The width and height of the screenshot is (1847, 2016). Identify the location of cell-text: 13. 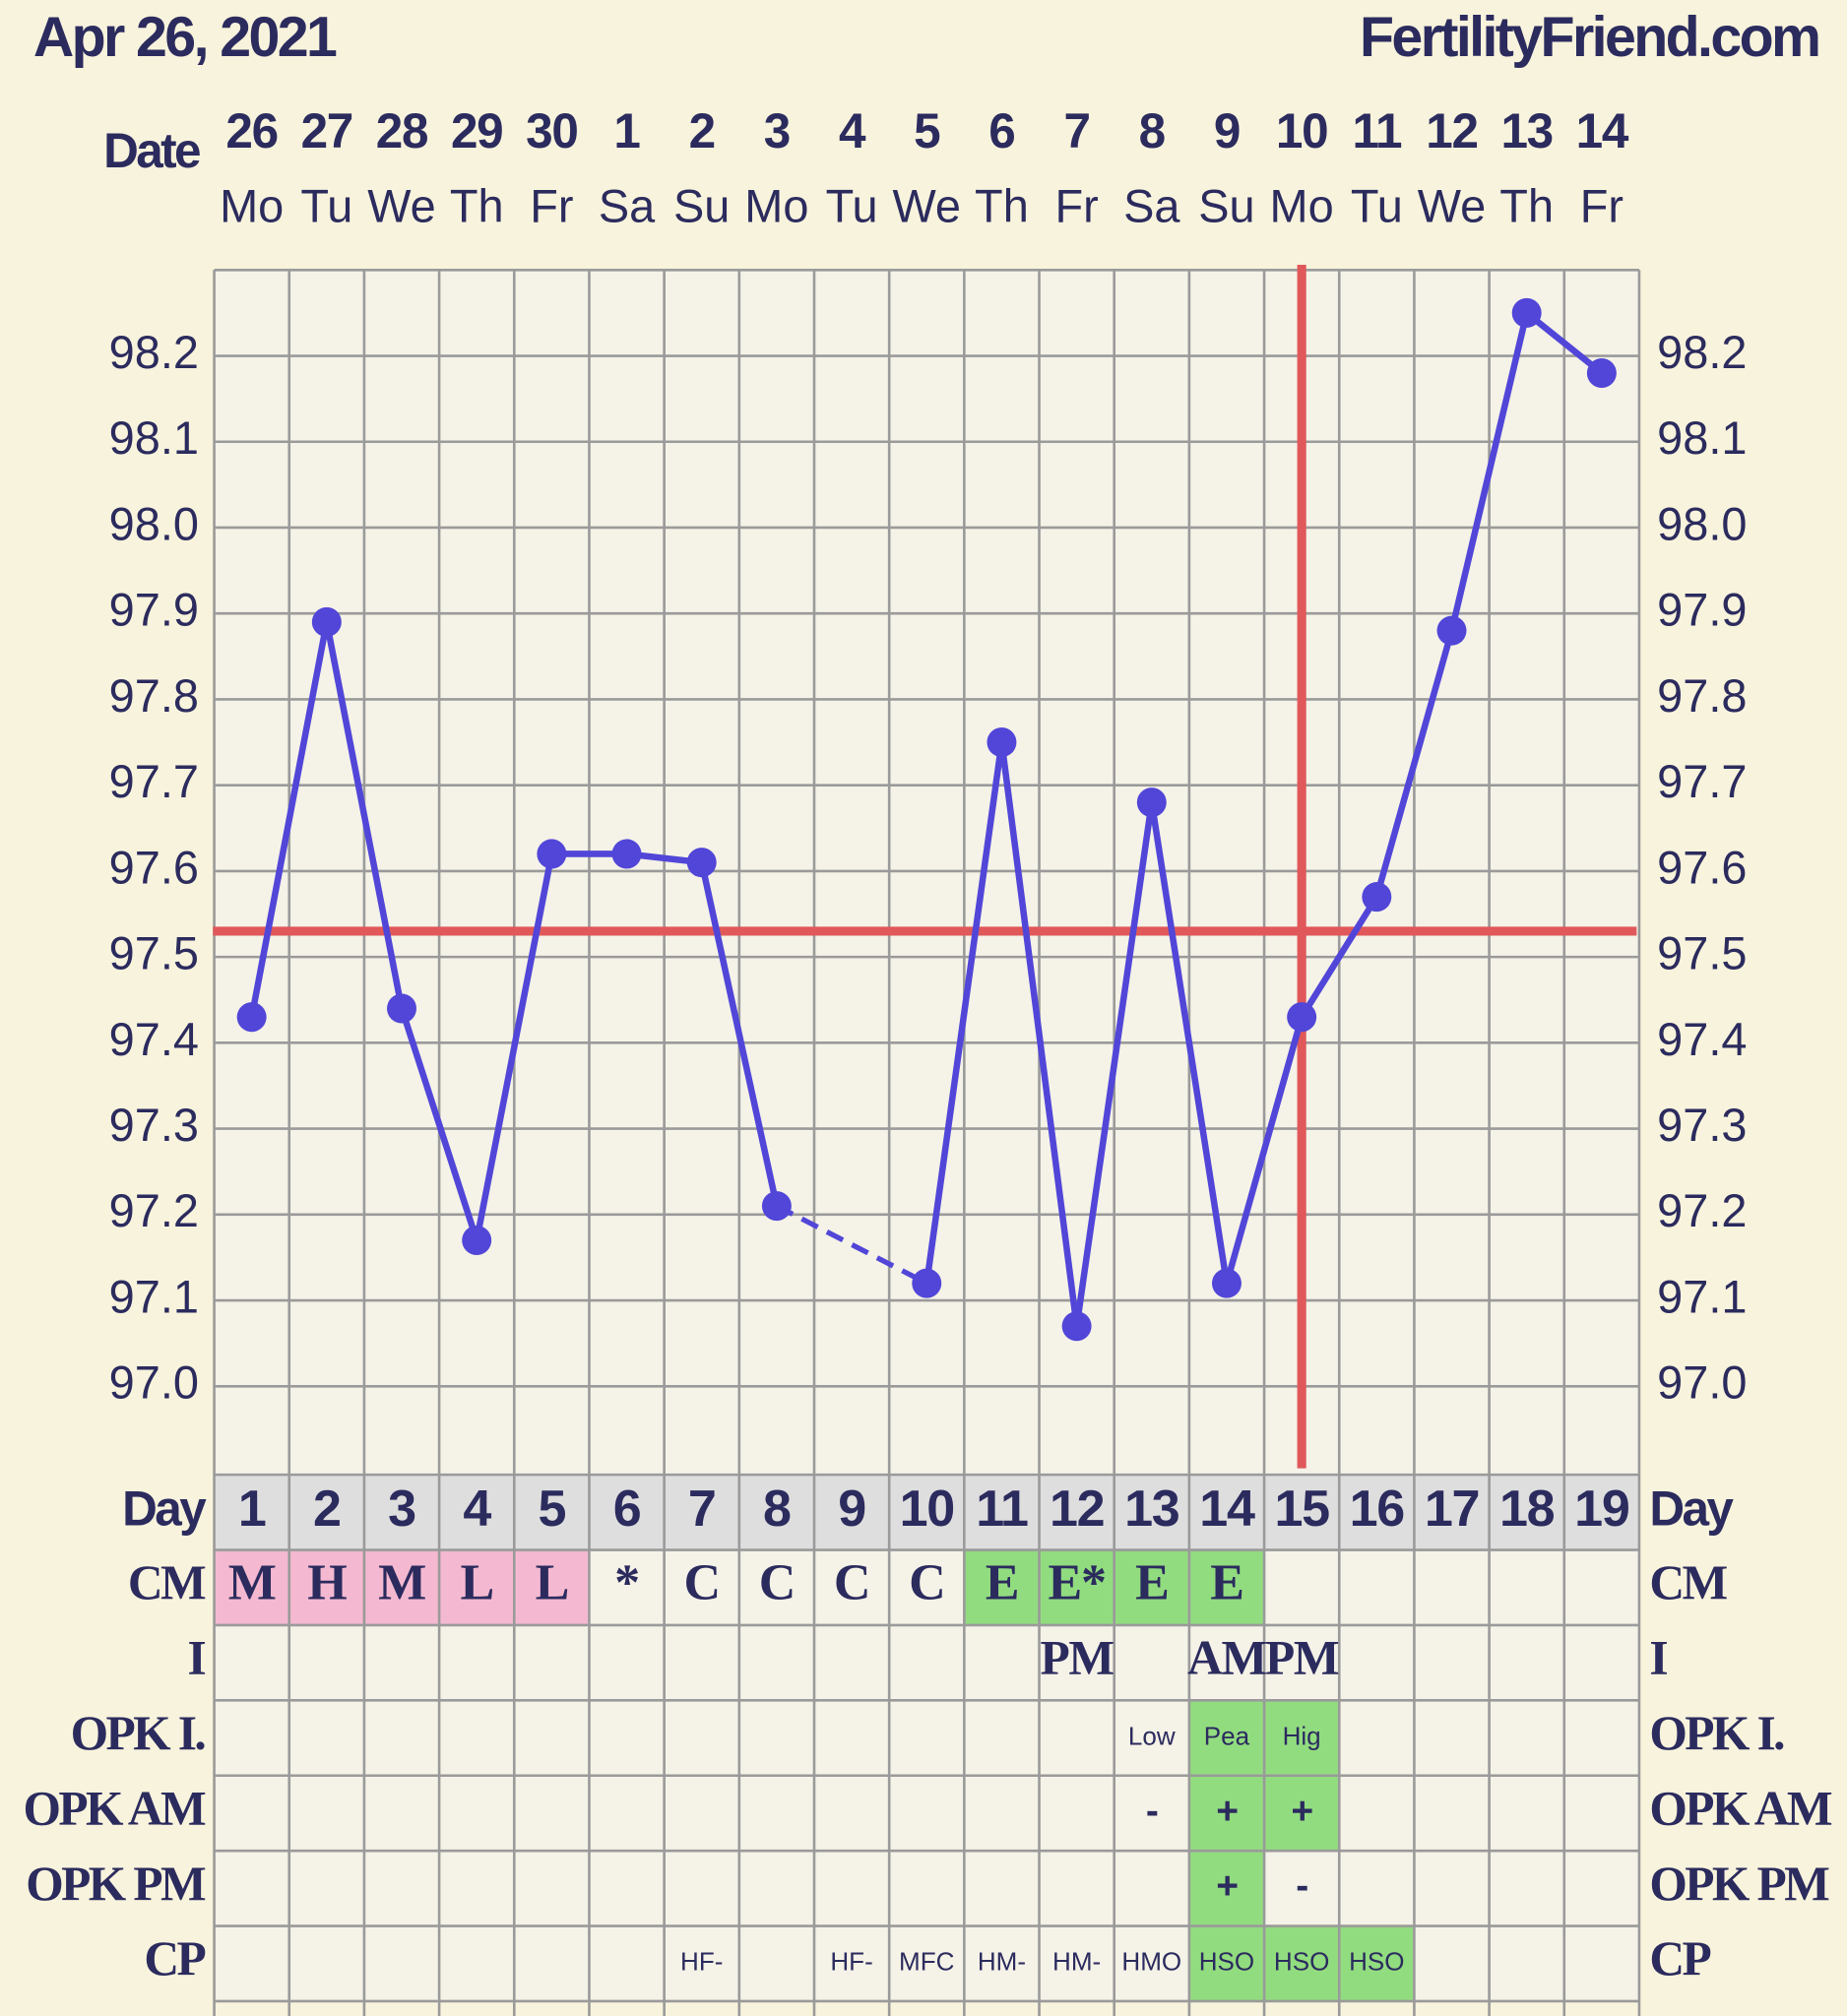
(1151, 1509).